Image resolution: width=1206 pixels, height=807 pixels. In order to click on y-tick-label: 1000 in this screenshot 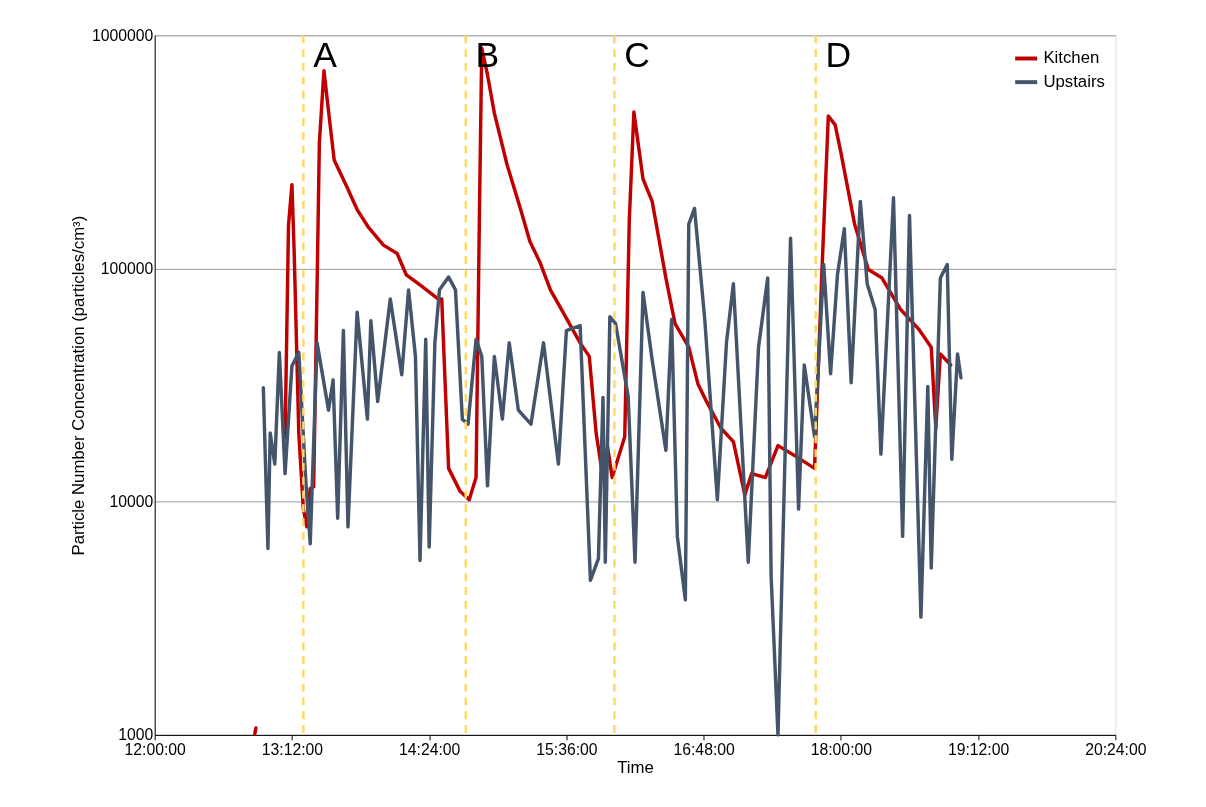, I will do `click(136, 735)`.